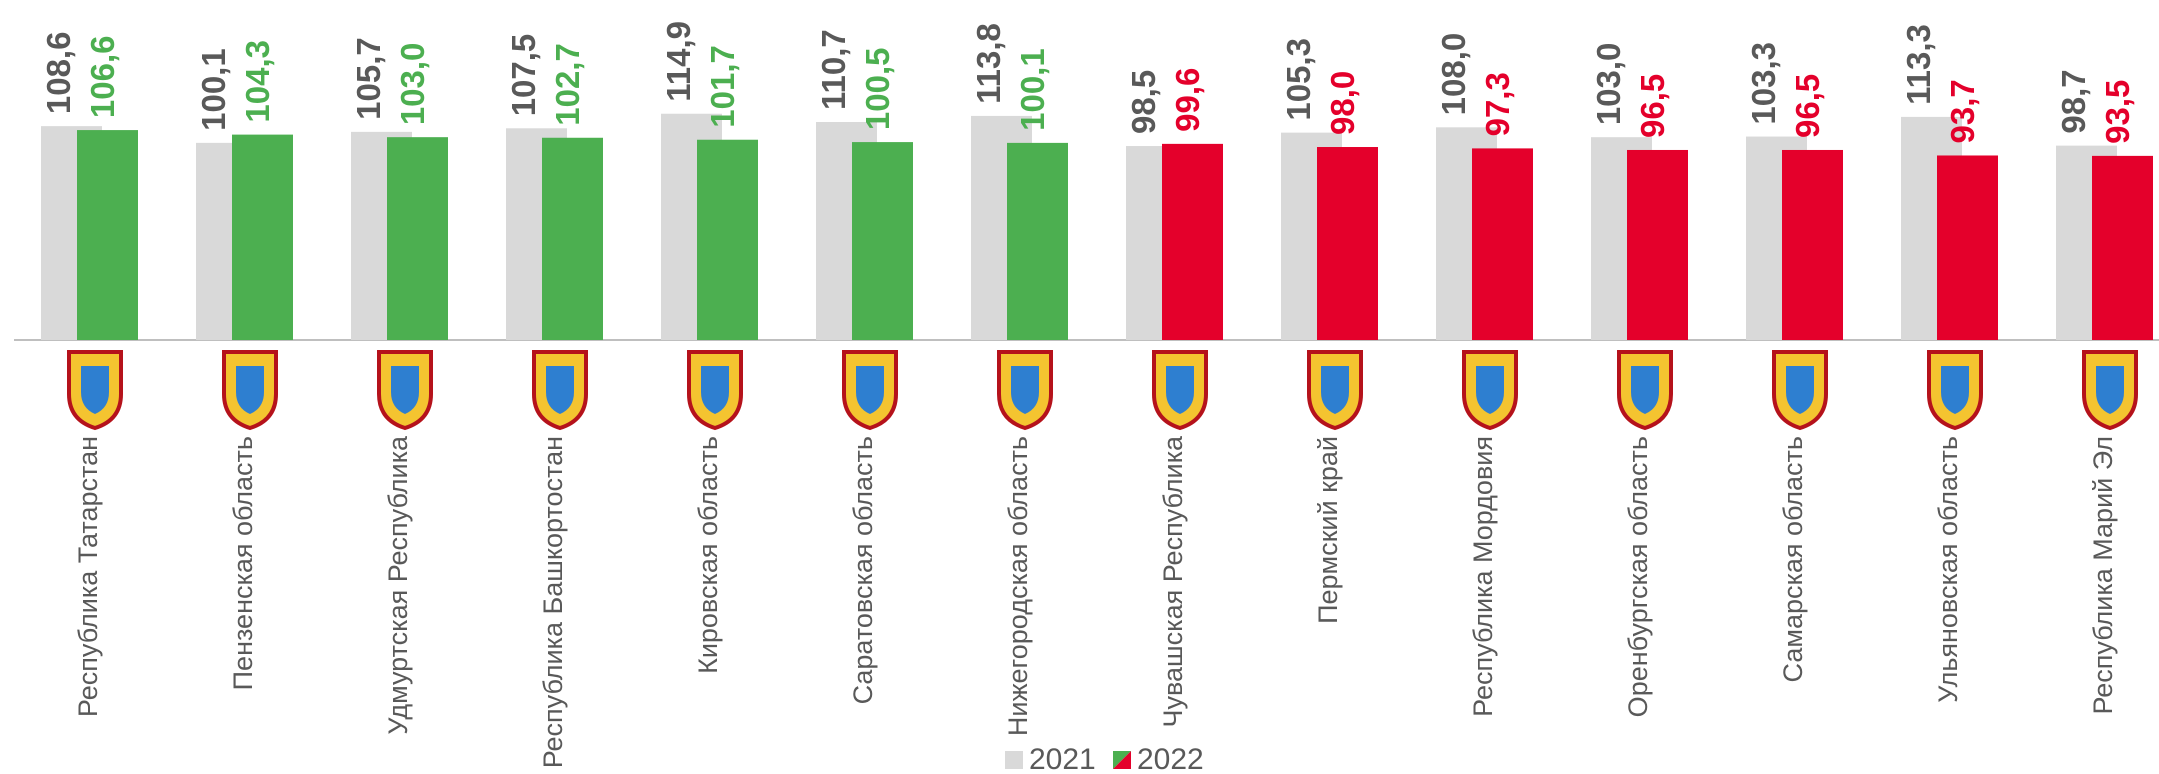 The width and height of the screenshot is (2159, 774). What do you see at coordinates (88, 576) in the screenshot?
I see `x-tick-label: Республика Татарстан` at bounding box center [88, 576].